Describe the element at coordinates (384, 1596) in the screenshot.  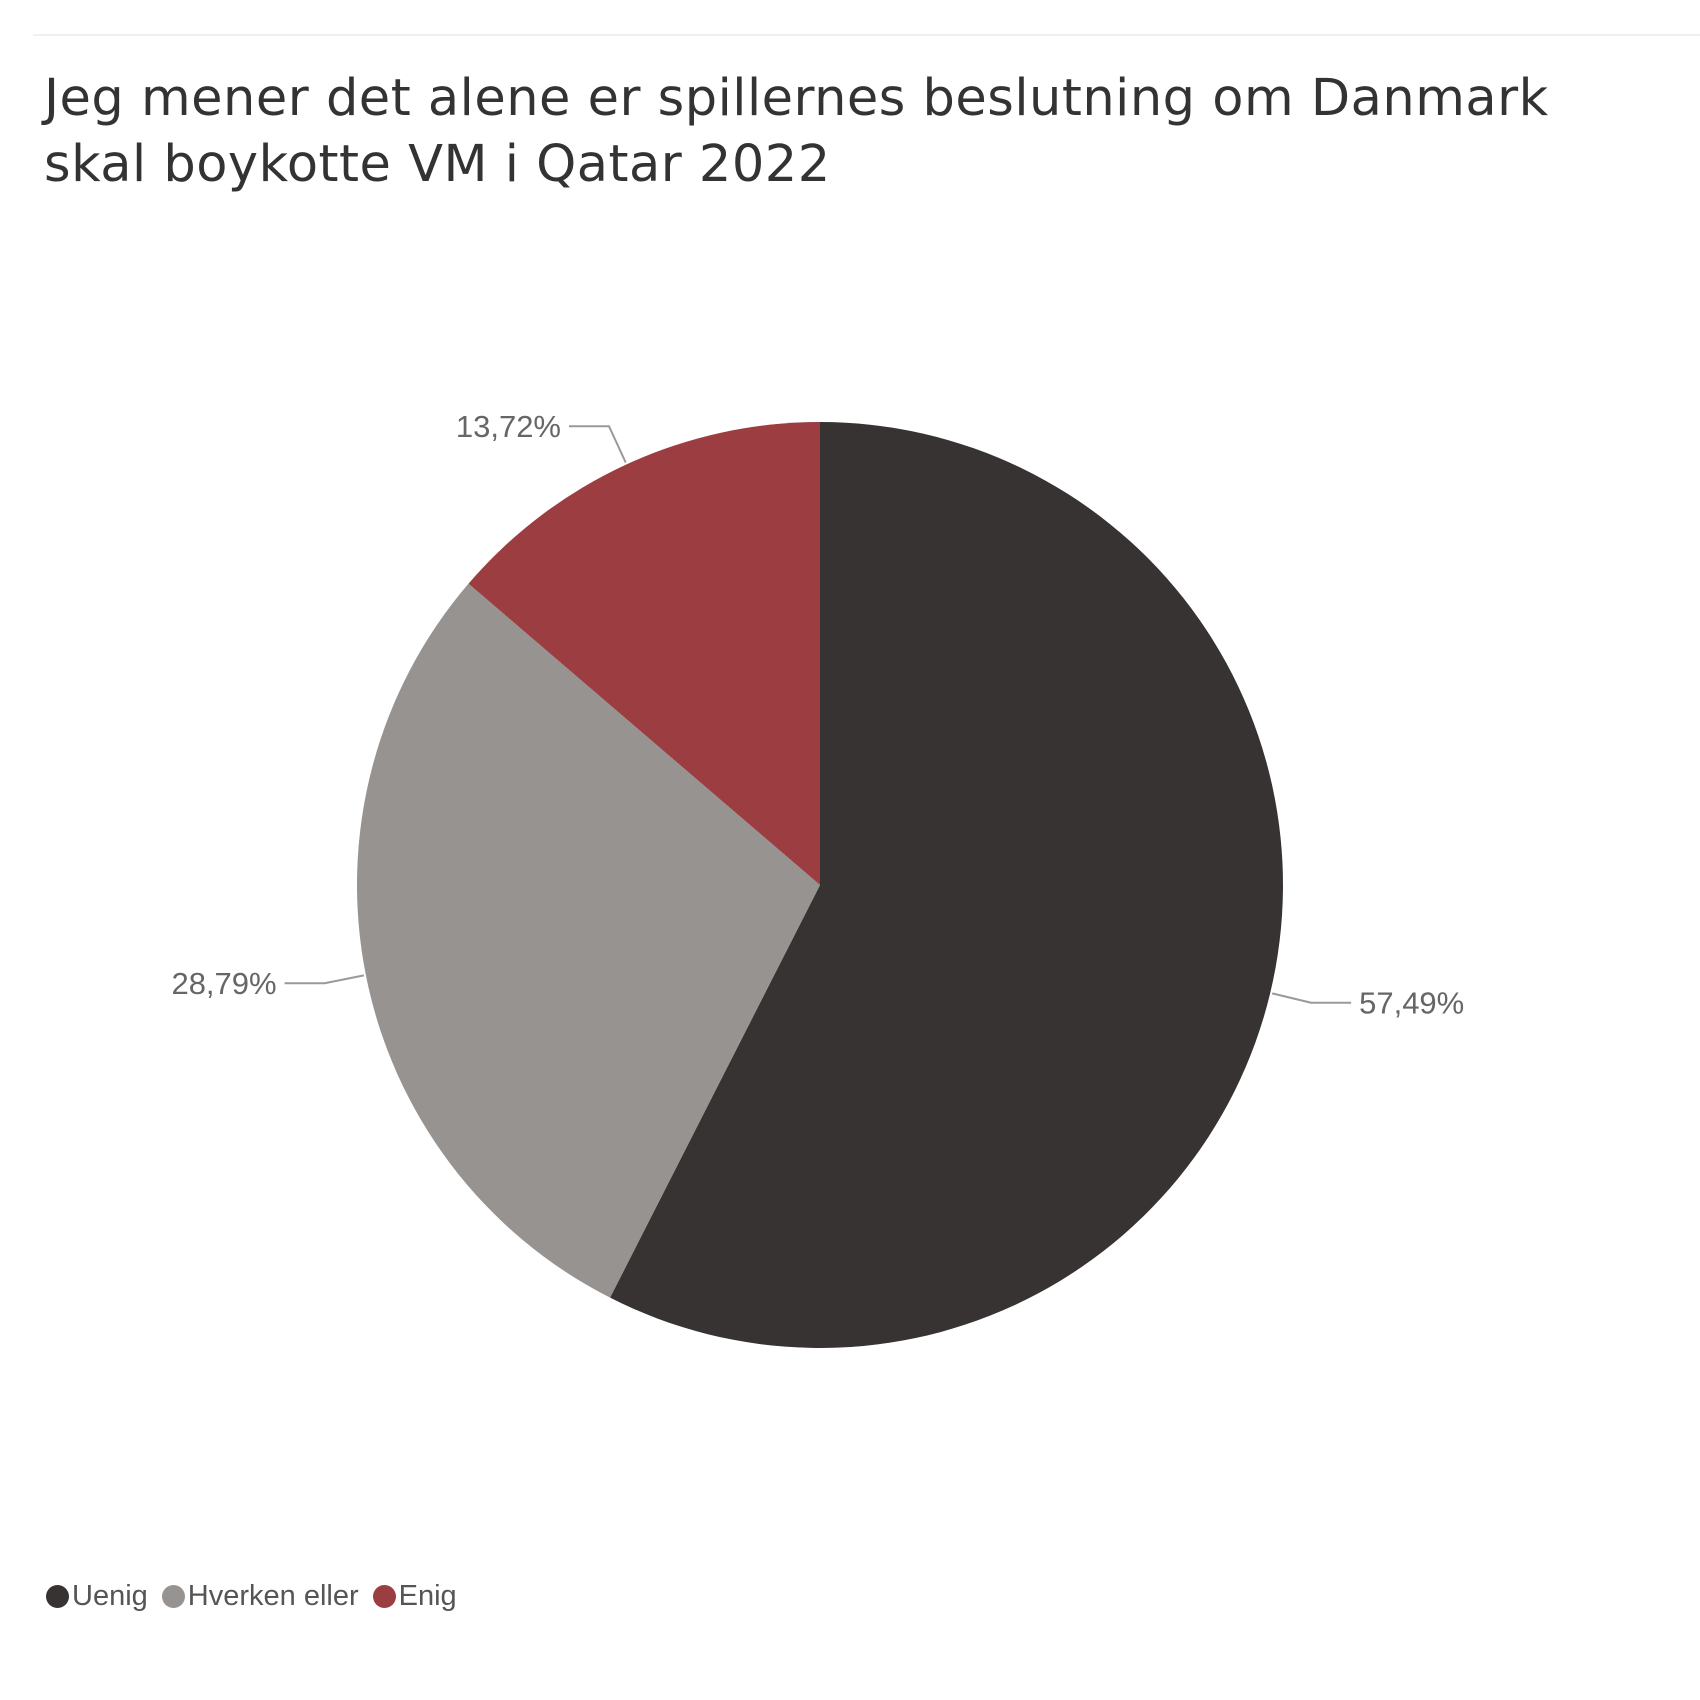
I see `legend-dot-enig` at that location.